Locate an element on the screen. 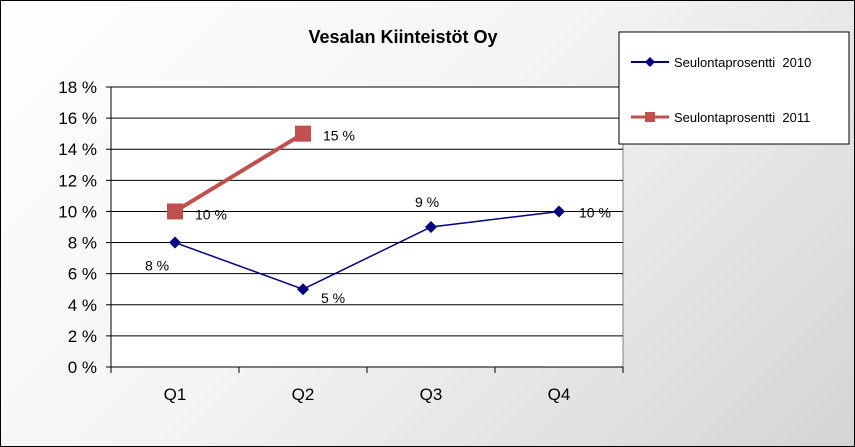 This screenshot has width=855, height=447. y-tick-label: 18 % is located at coordinates (77, 87).